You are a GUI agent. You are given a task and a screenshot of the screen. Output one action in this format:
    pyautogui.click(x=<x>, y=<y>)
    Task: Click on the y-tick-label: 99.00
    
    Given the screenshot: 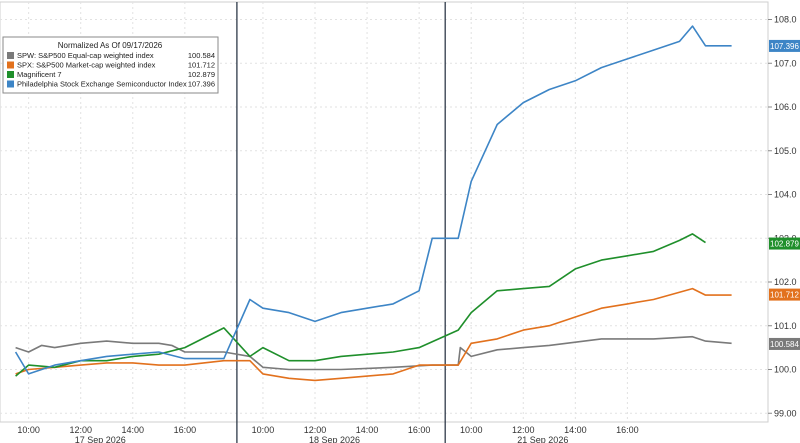 What is the action you would take?
    pyautogui.click(x=785, y=413)
    